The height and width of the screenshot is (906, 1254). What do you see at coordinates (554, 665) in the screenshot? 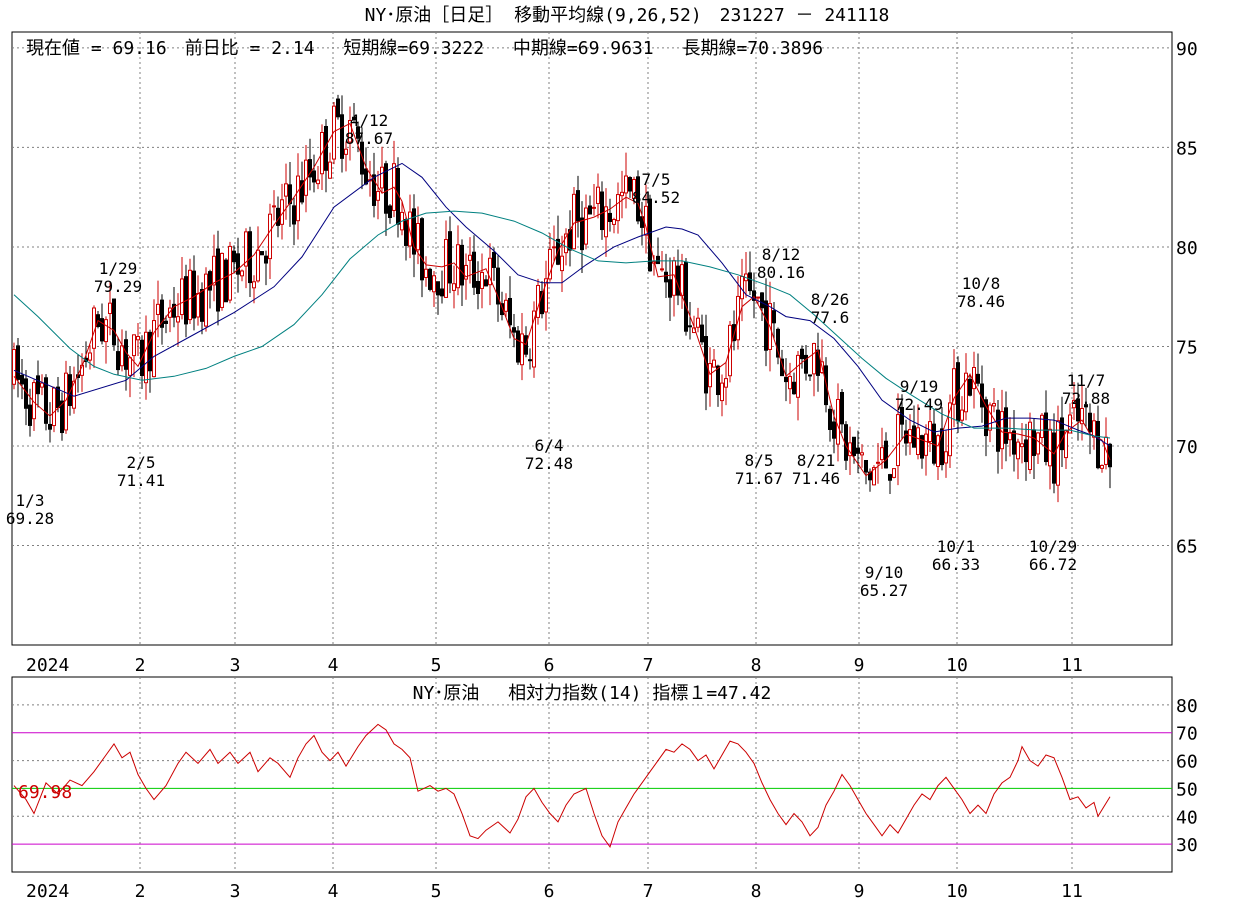
I see `price-x-axis: 2024 2 3 4 5 6 7 8 9 10 11` at bounding box center [554, 665].